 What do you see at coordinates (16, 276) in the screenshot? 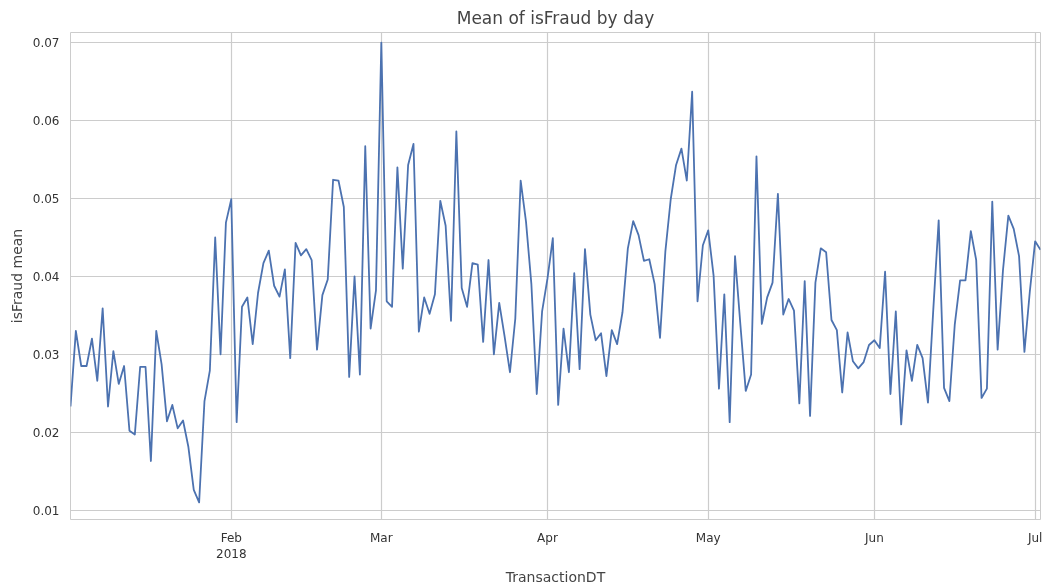
I see `y-axis-title: isFraud mean` at bounding box center [16, 276].